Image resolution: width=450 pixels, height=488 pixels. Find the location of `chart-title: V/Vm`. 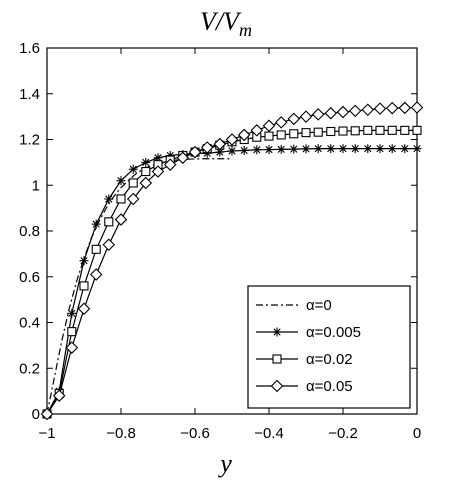

chart-title: V/Vm is located at coordinates (226, 23).